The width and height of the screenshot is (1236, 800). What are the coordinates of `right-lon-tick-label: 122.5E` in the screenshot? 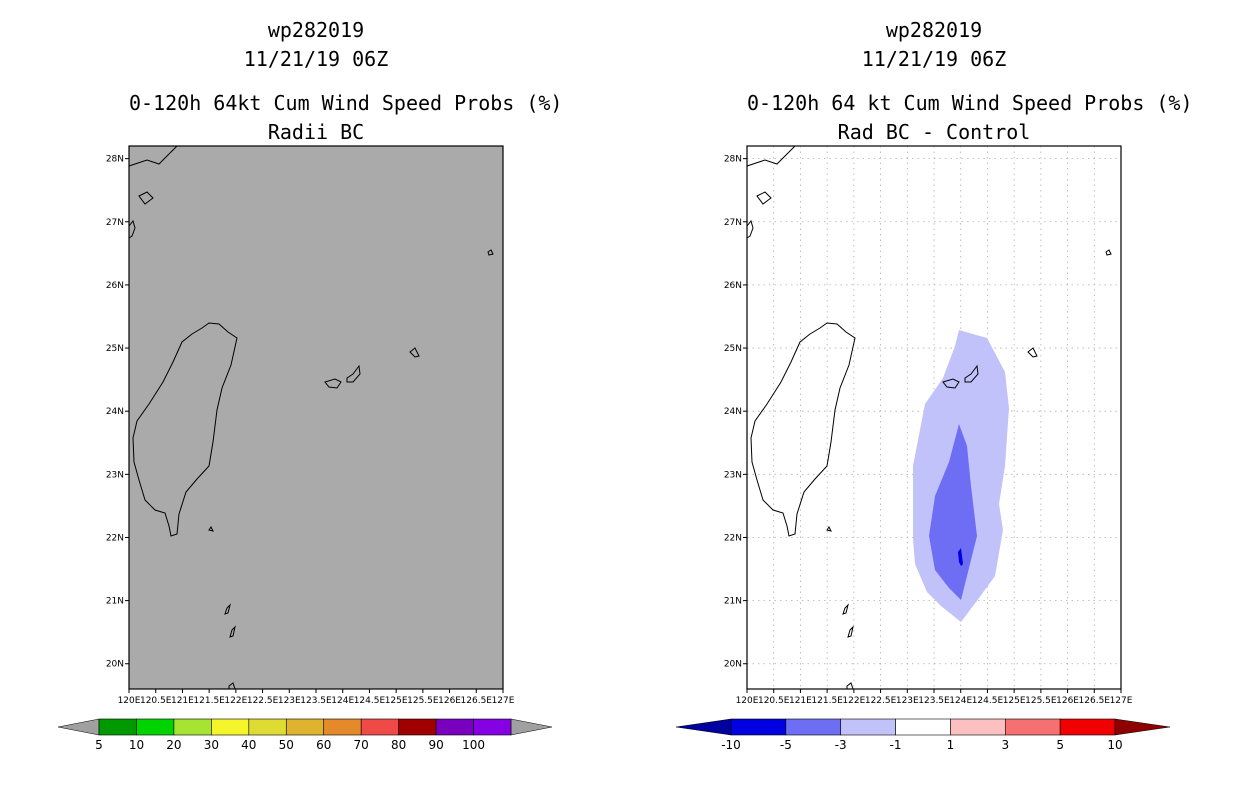 It's located at (881, 701).